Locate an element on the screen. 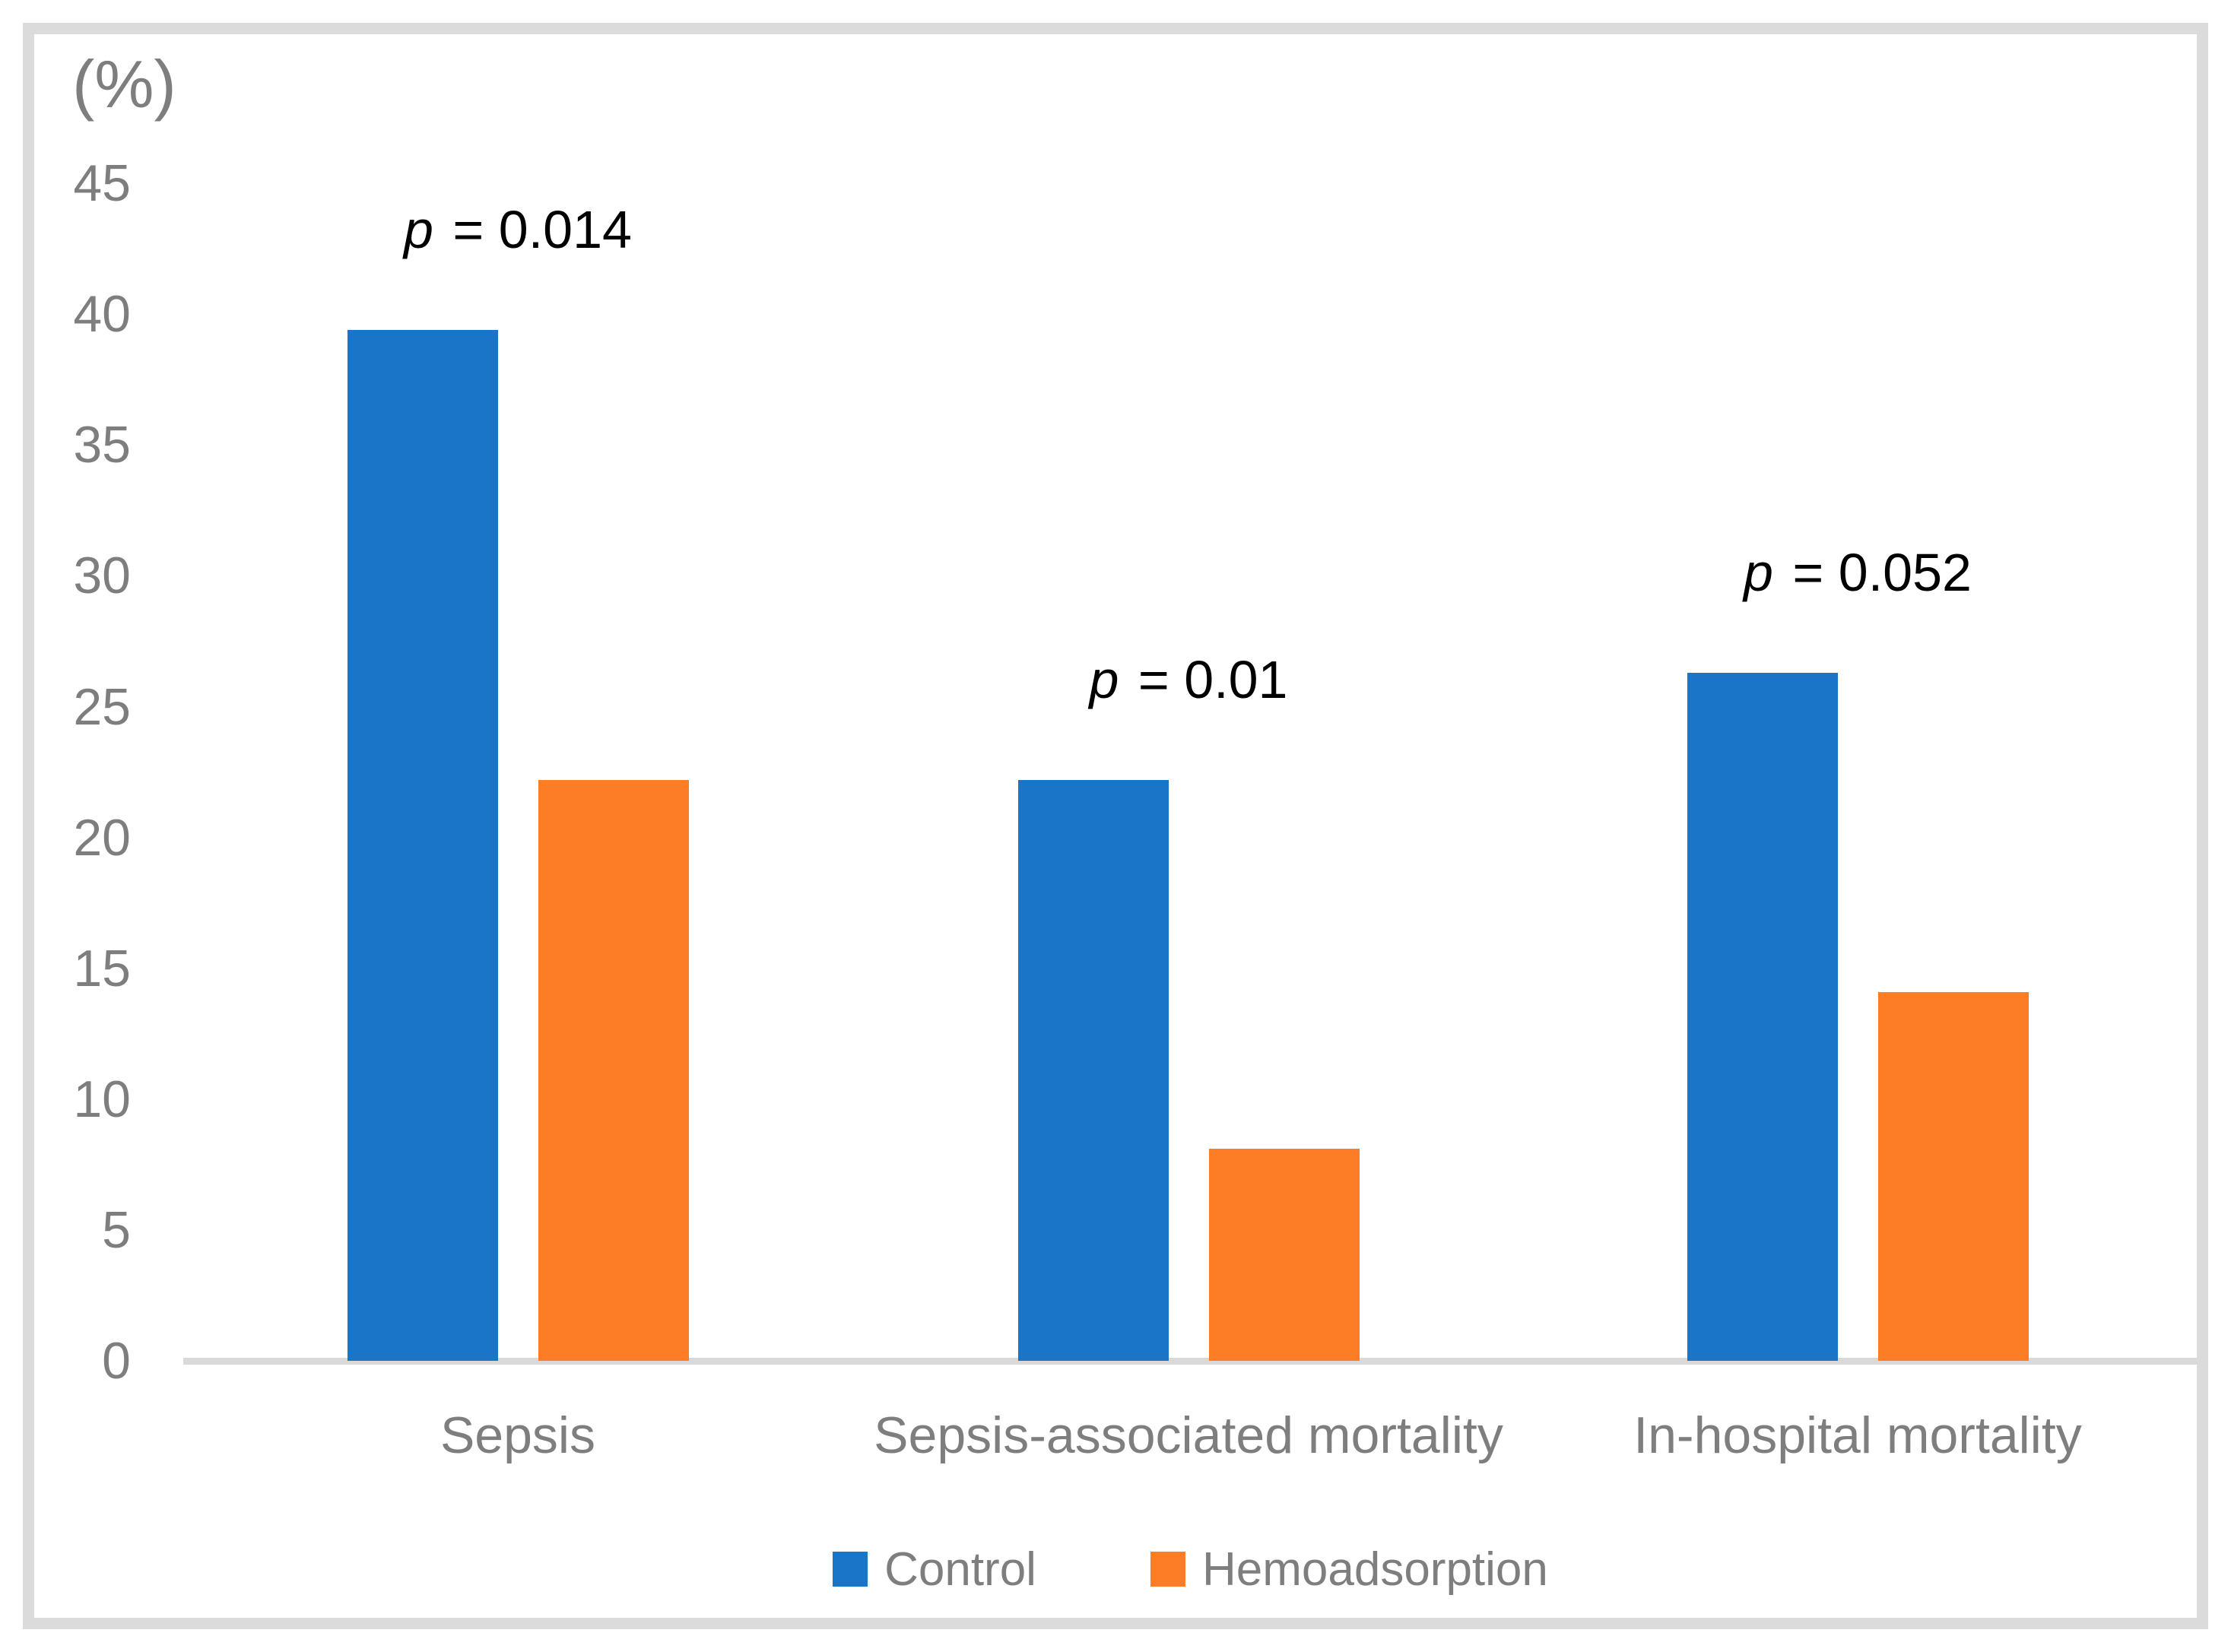 The image size is (2231, 1652). p-value-text: = 0.052 is located at coordinates (1875, 572).